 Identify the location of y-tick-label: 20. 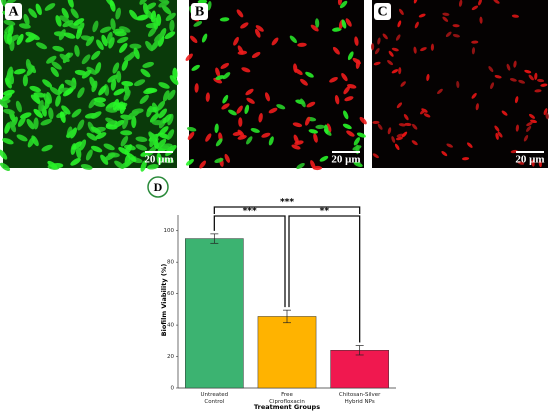
(170, 357).